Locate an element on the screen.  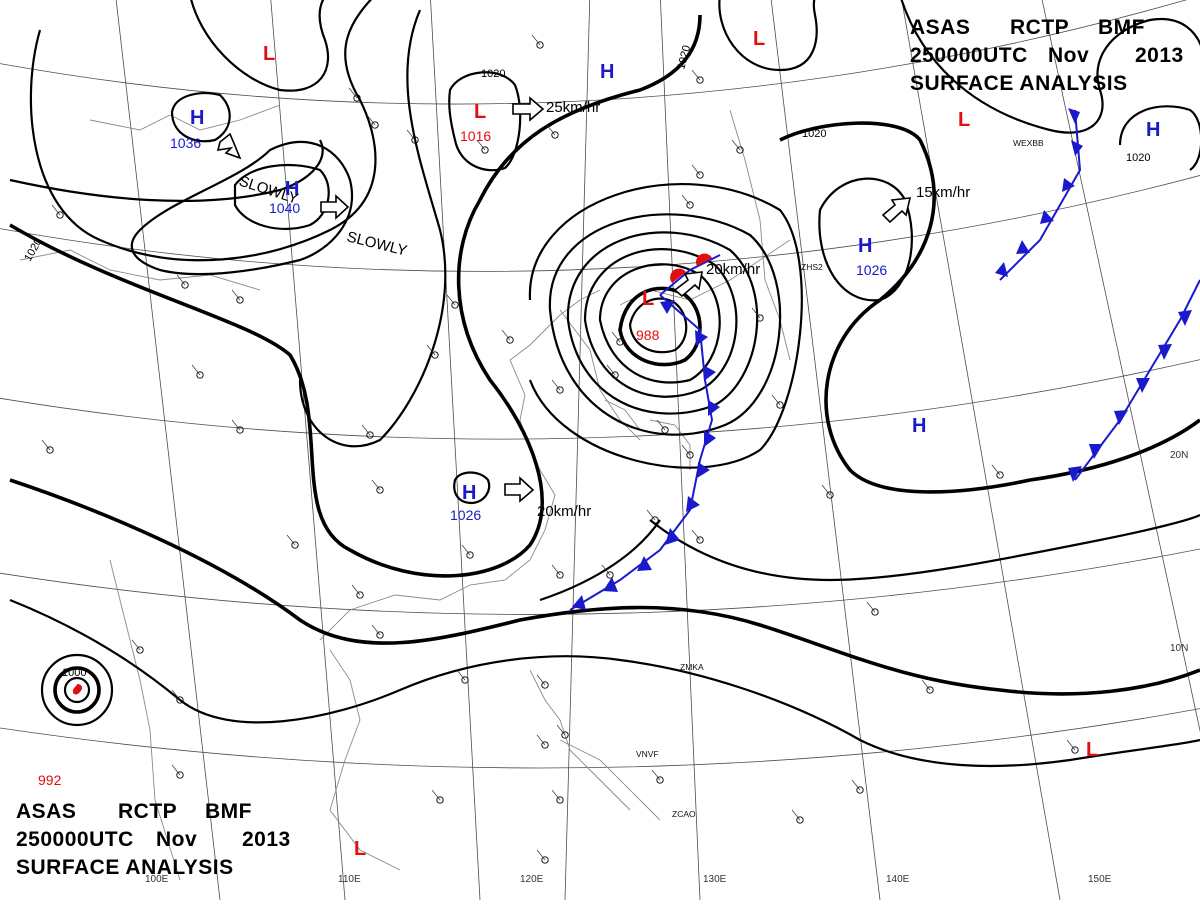
high-pressure-value: 1026 is located at coordinates (465, 515).